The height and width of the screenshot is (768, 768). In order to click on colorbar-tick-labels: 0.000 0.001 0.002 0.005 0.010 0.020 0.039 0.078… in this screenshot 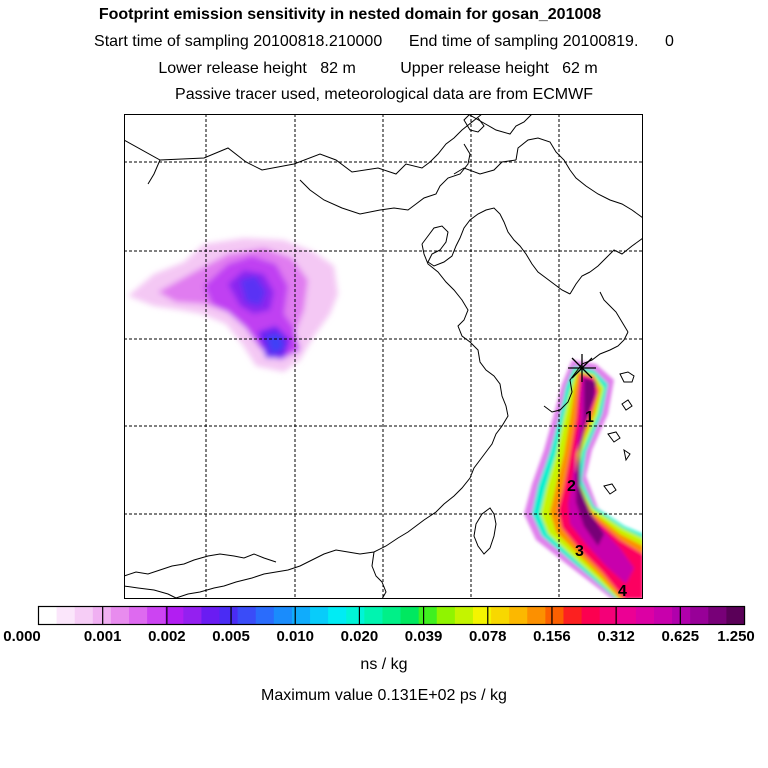, I will do `click(384, 639)`.